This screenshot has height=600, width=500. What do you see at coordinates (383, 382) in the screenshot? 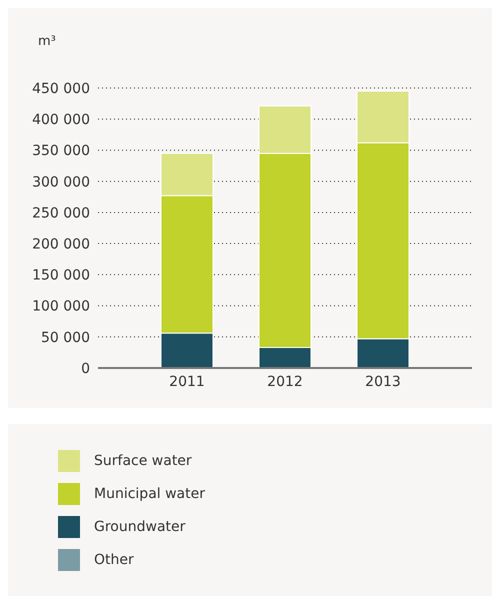
I see `x-tick-label: 2013` at bounding box center [383, 382].